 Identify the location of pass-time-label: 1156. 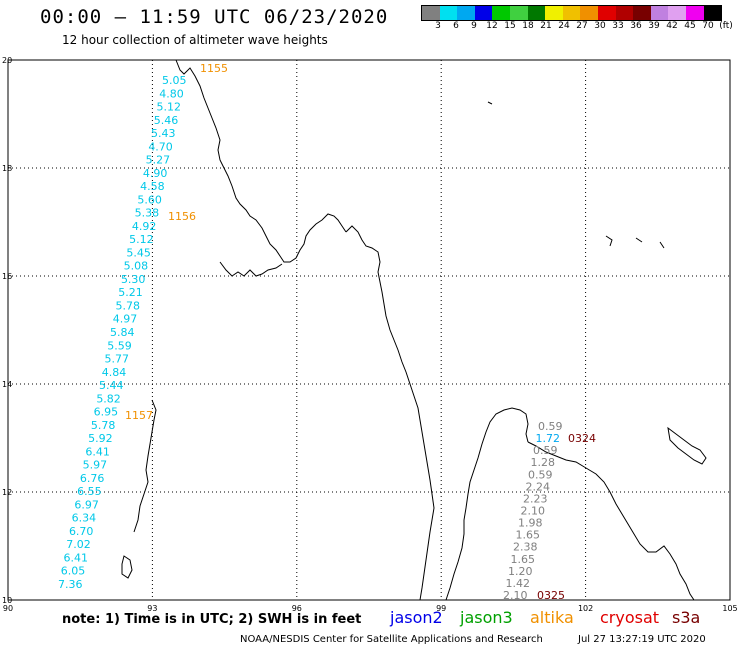
(182, 216).